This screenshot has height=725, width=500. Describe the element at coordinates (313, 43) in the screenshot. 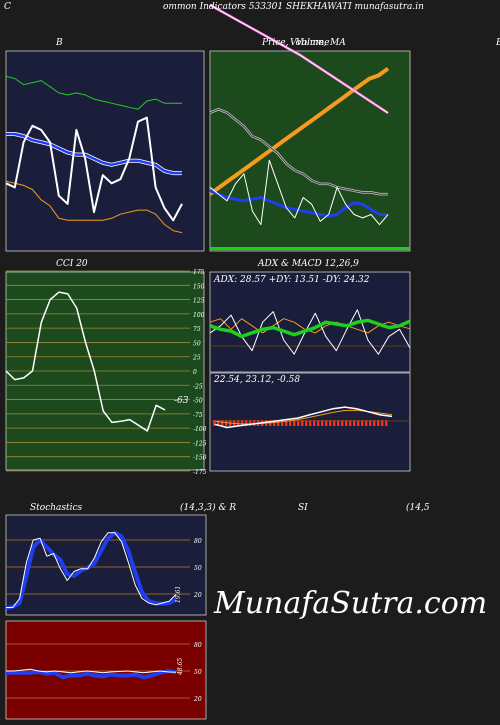

I see `price-title-volume-overlap: Volume` at that location.